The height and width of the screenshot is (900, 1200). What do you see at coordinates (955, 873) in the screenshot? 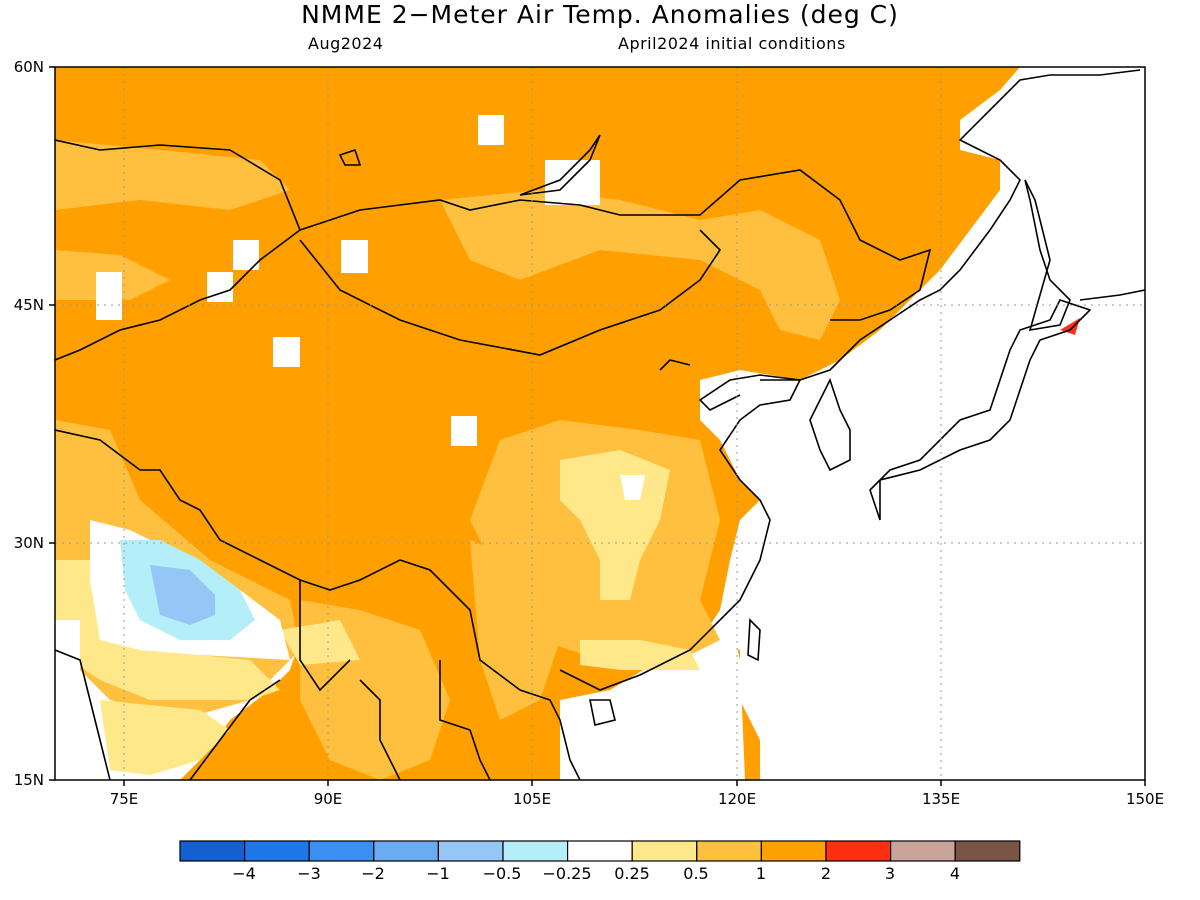
I see `colorbar-label: 4` at bounding box center [955, 873].